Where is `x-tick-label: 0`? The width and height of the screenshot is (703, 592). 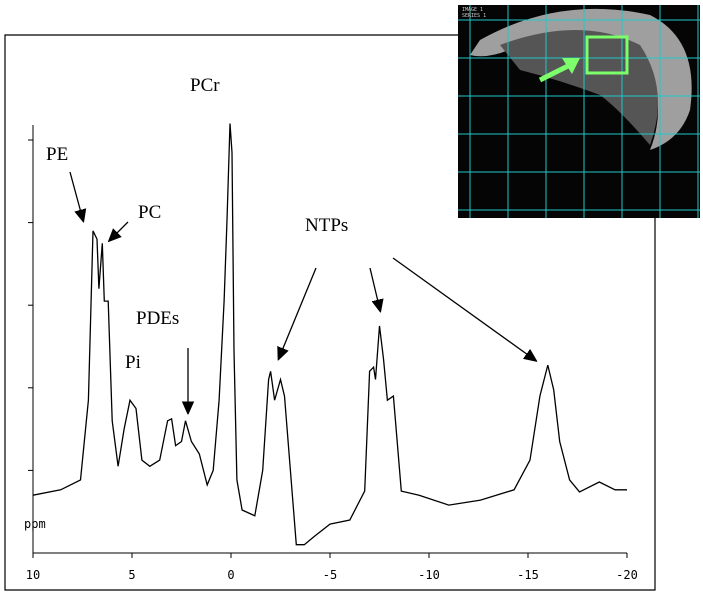 x-tick-label: 0 is located at coordinates (230, 575).